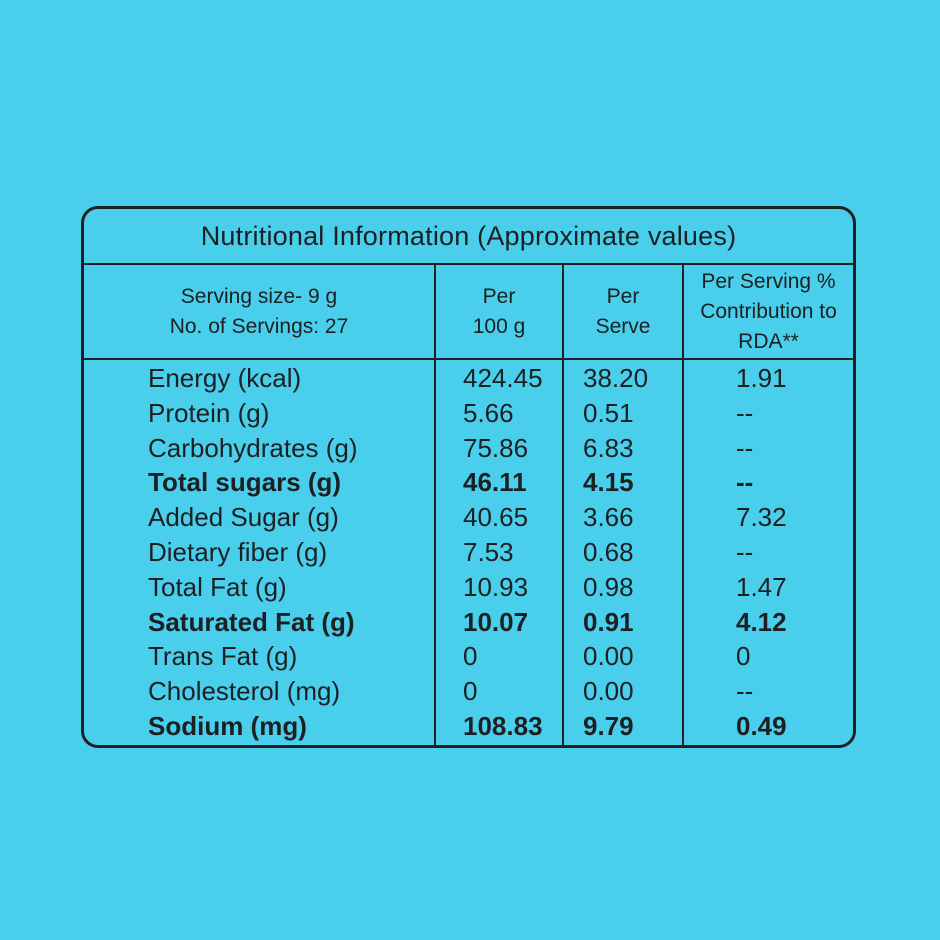 The image size is (940, 940). I want to click on per-serve-value: 9.79, so click(608, 725).